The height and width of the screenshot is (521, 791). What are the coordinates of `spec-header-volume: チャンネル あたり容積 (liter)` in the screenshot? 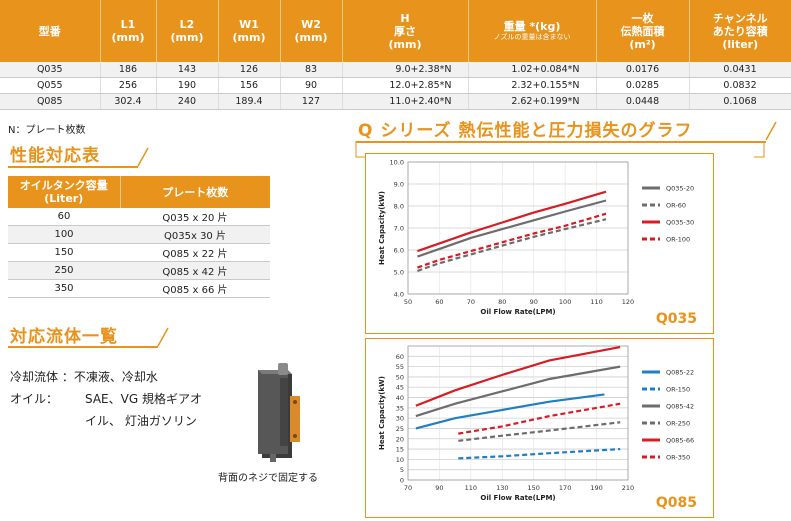 It's located at (740, 31).